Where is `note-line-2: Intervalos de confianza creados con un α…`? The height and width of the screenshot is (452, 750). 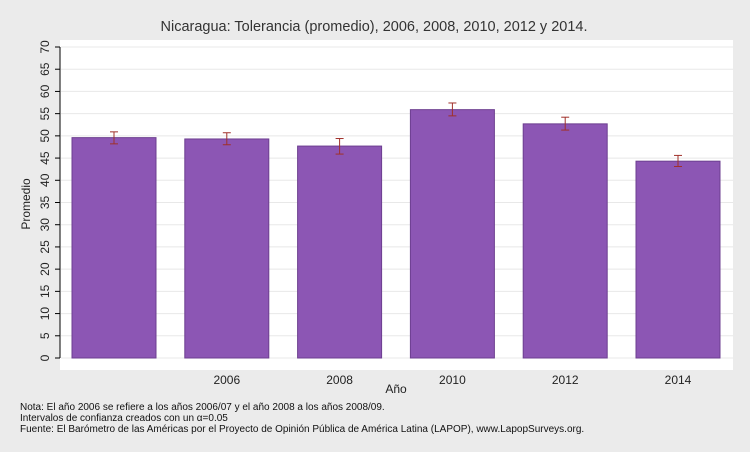 note-line-2: Intervalos de confianza creados con un α… is located at coordinates (124, 418).